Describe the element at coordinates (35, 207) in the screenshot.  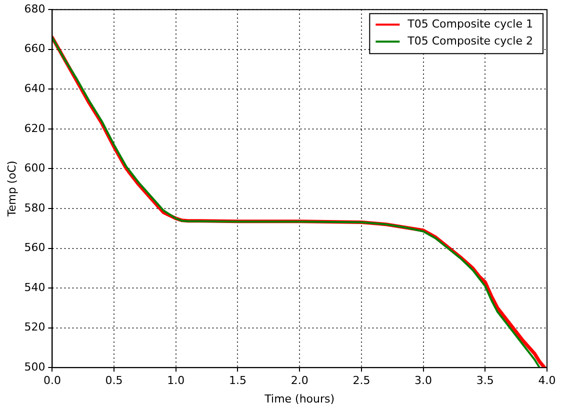
I see `y-tick-label: 580` at that location.